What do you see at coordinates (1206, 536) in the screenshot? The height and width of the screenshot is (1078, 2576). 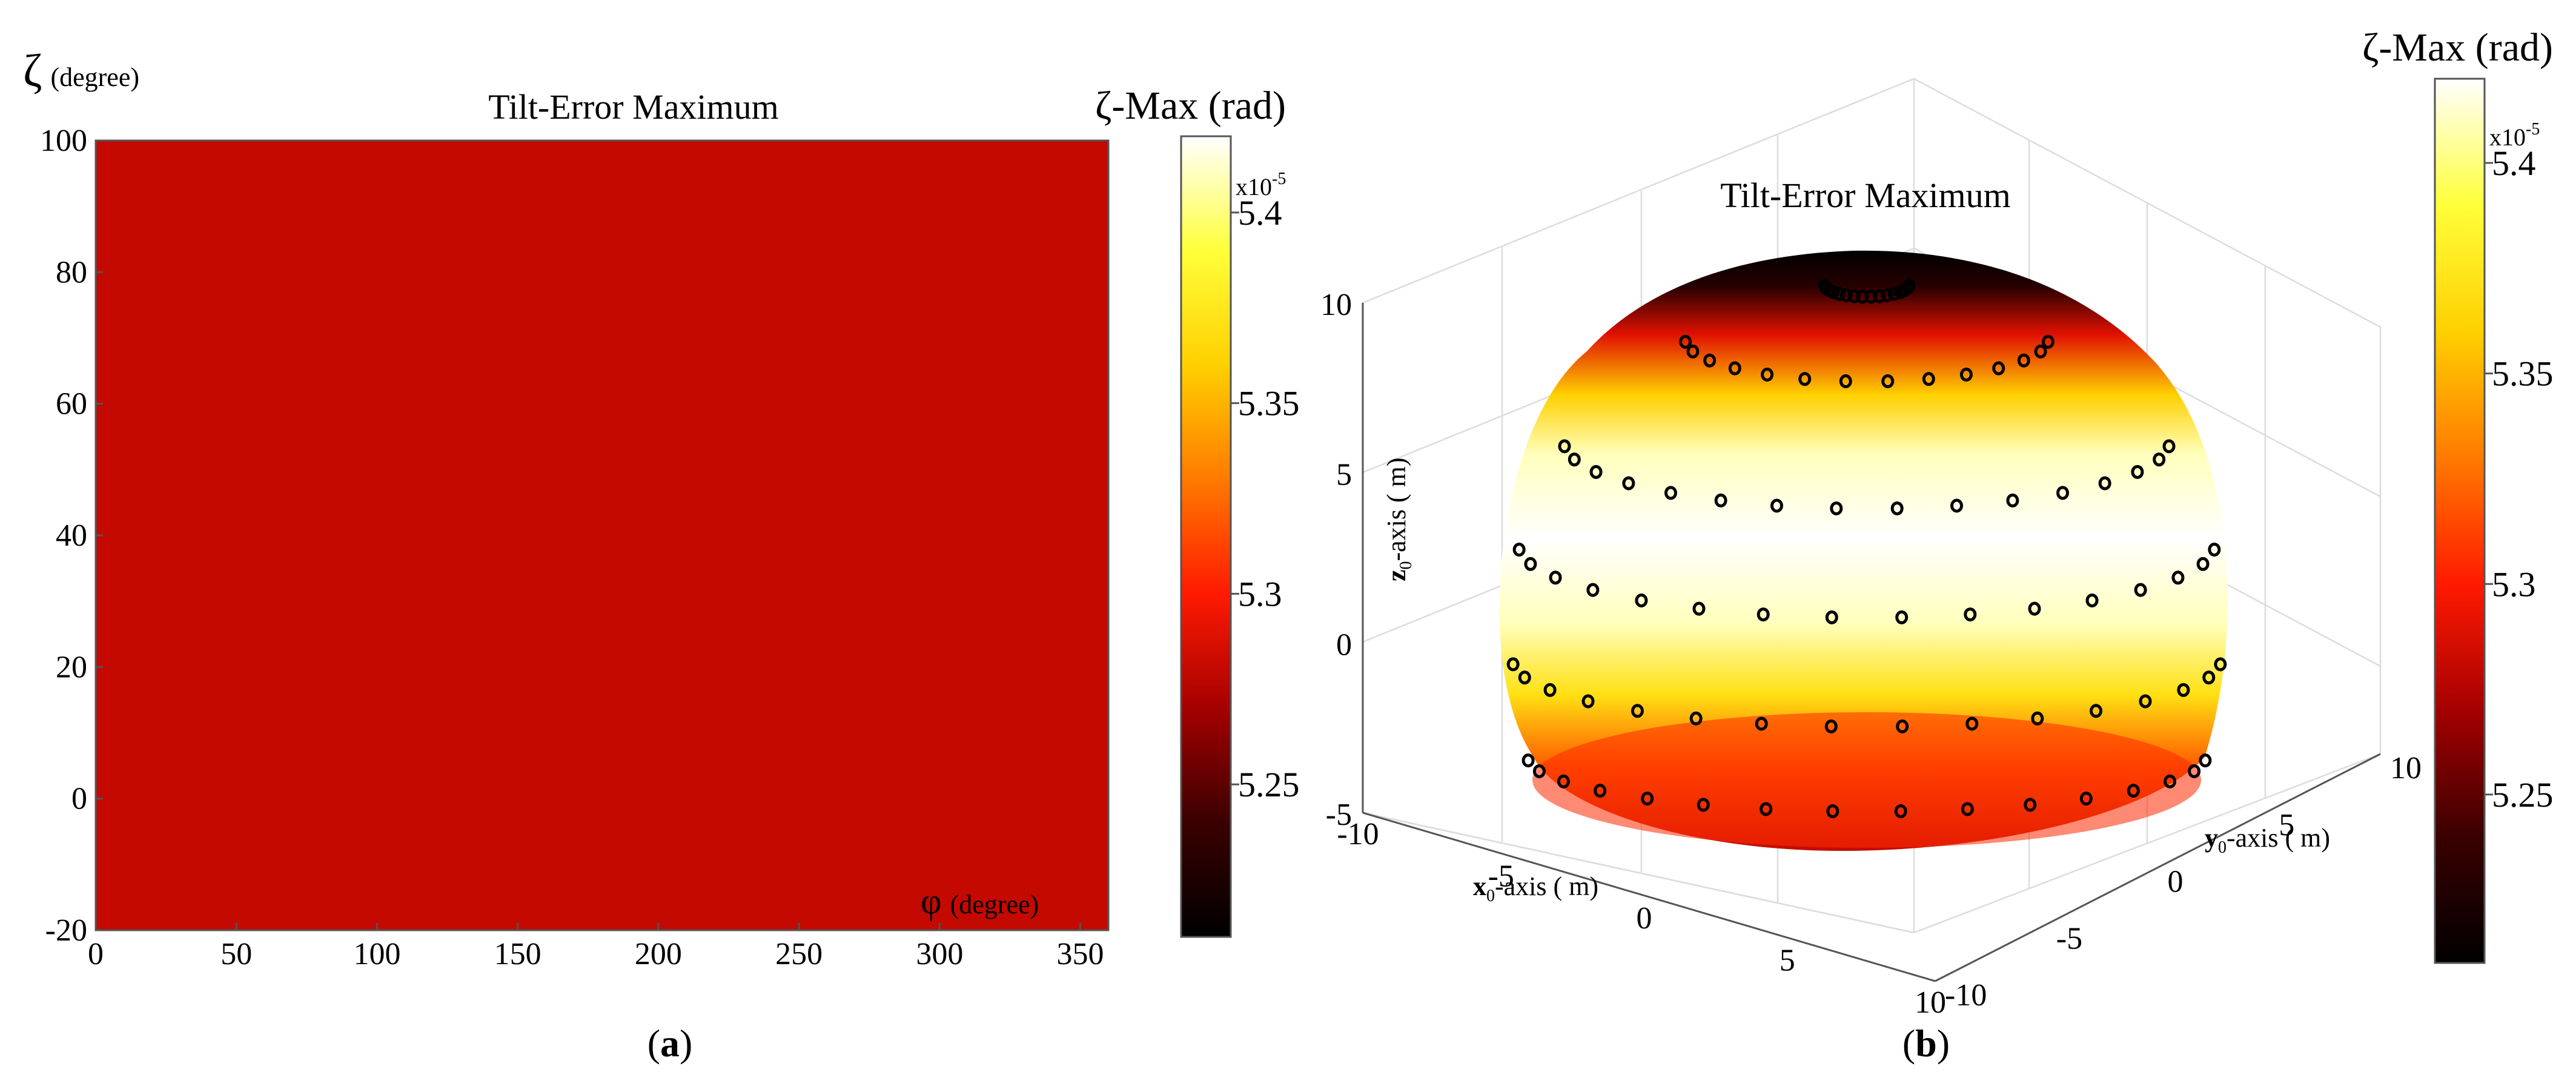 I see `colorbar-a` at bounding box center [1206, 536].